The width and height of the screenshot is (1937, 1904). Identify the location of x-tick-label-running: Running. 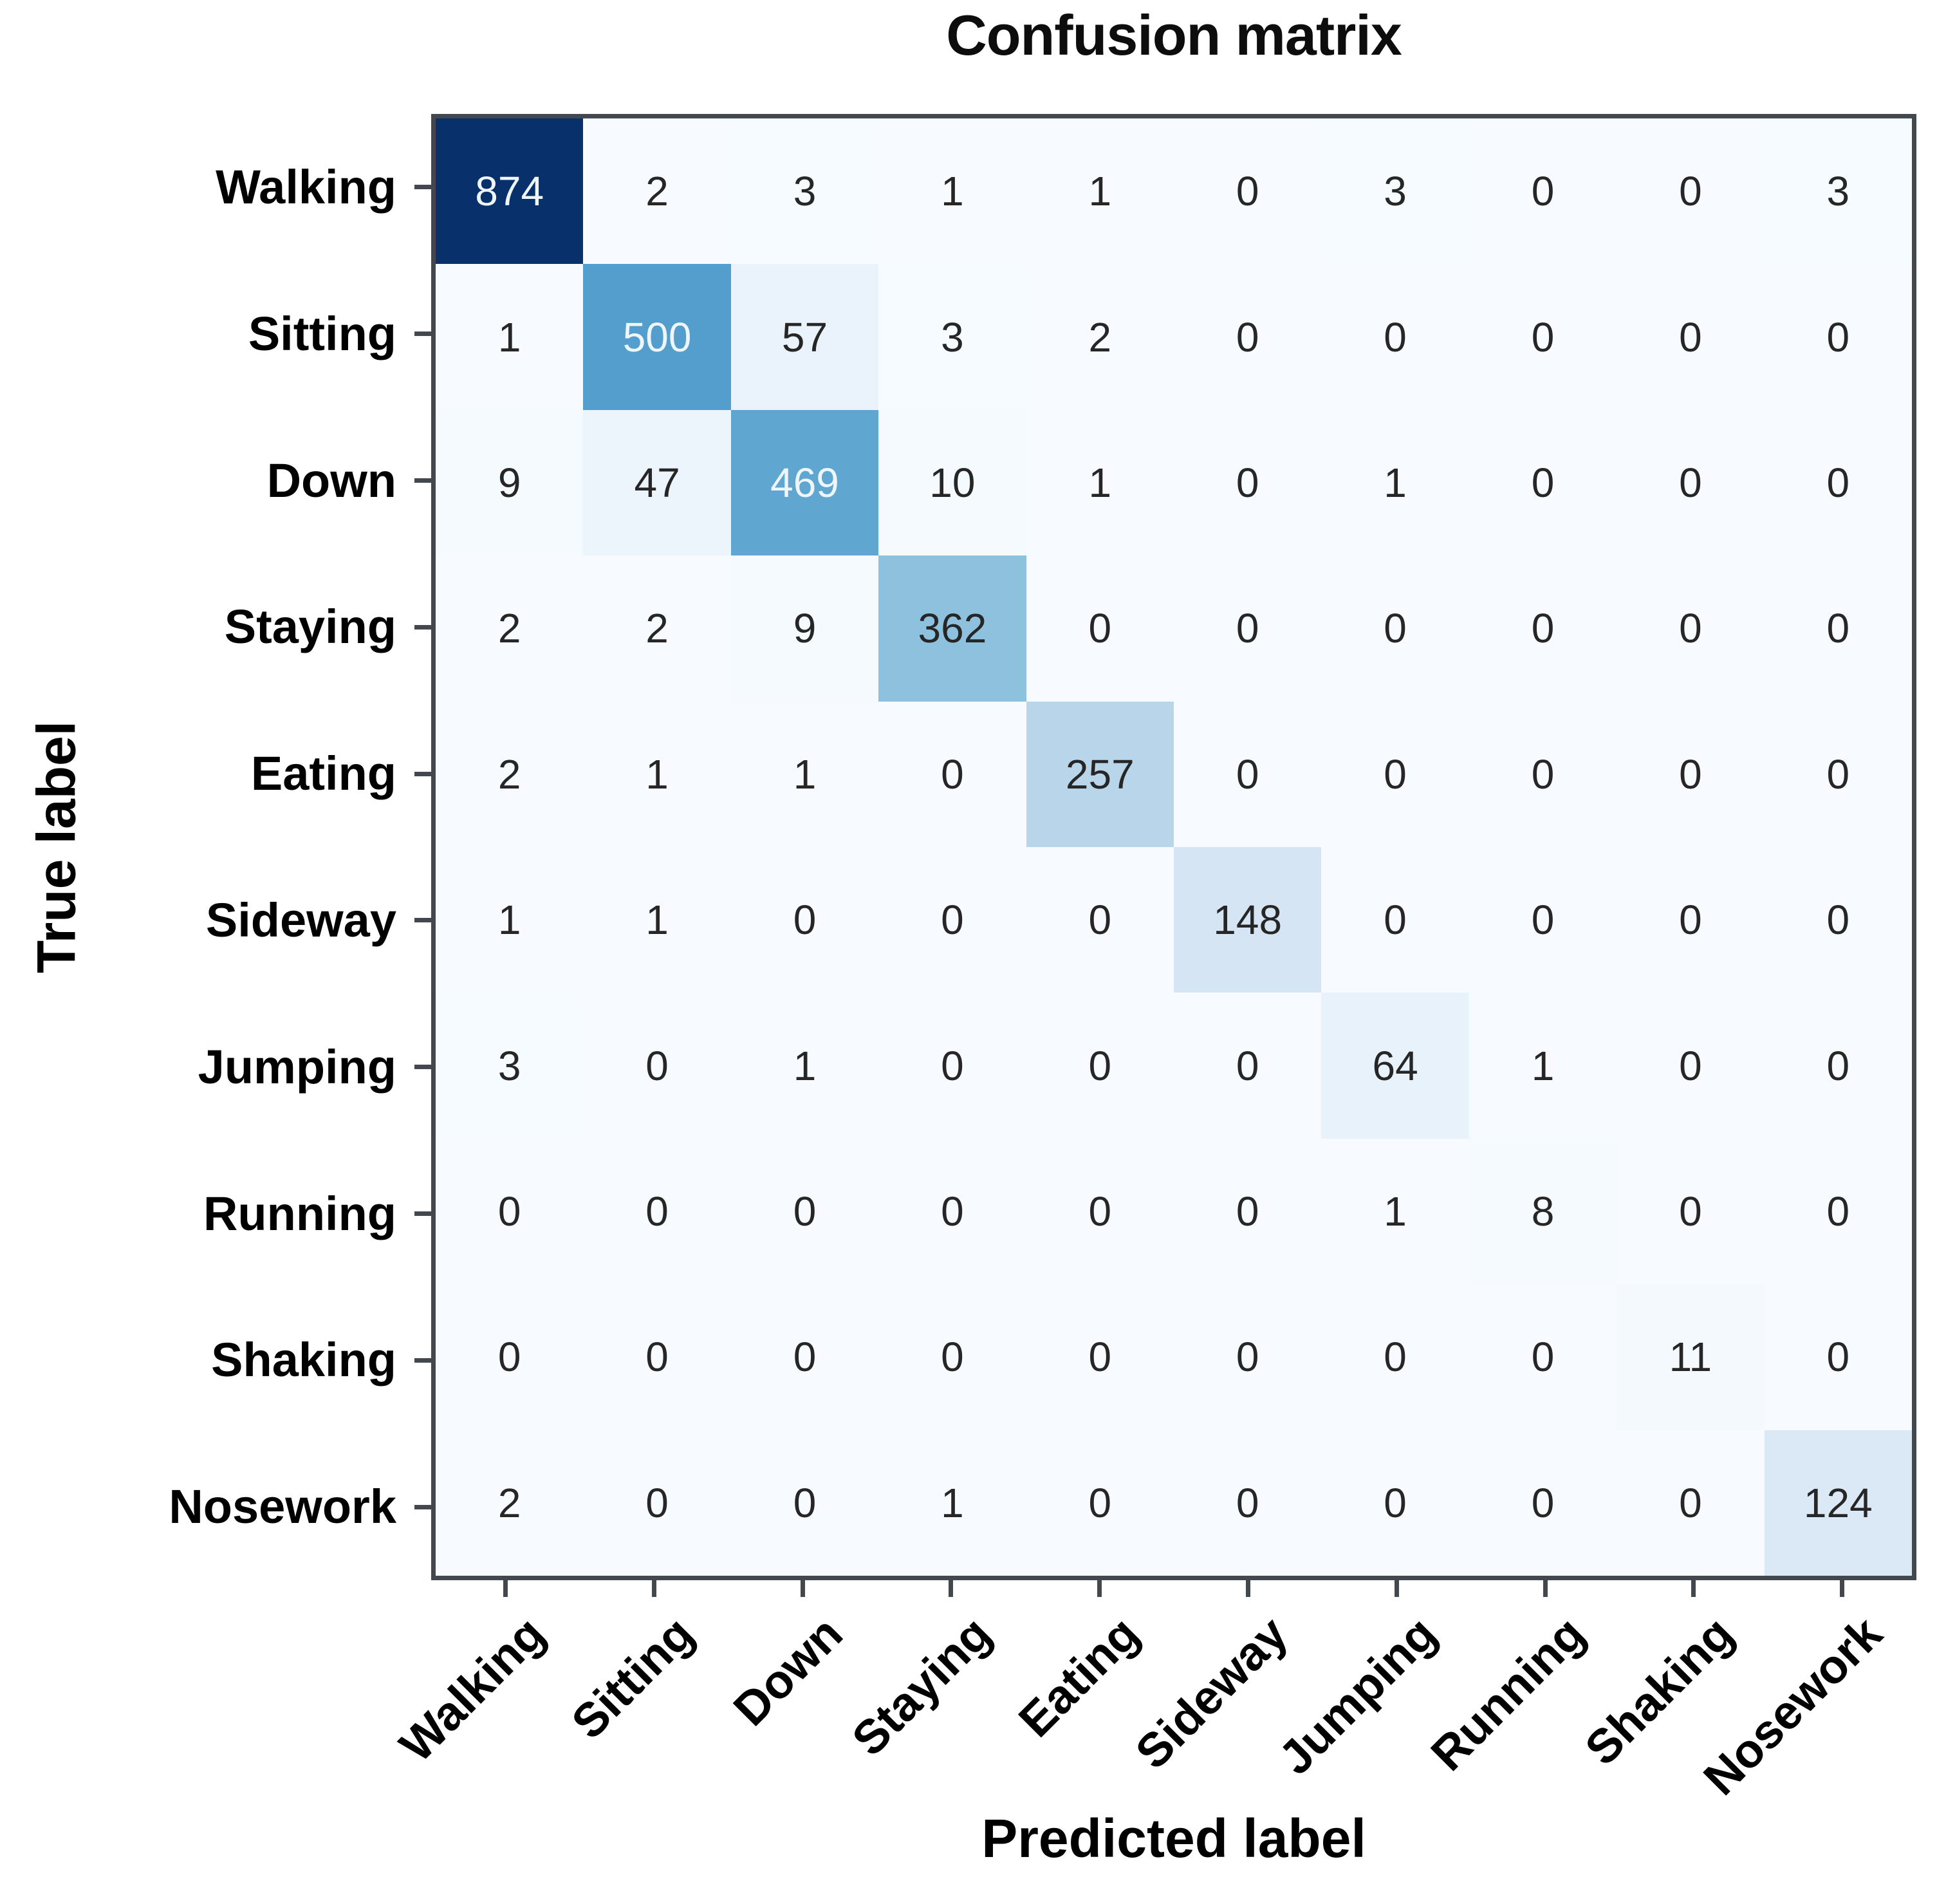
(1507, 1693).